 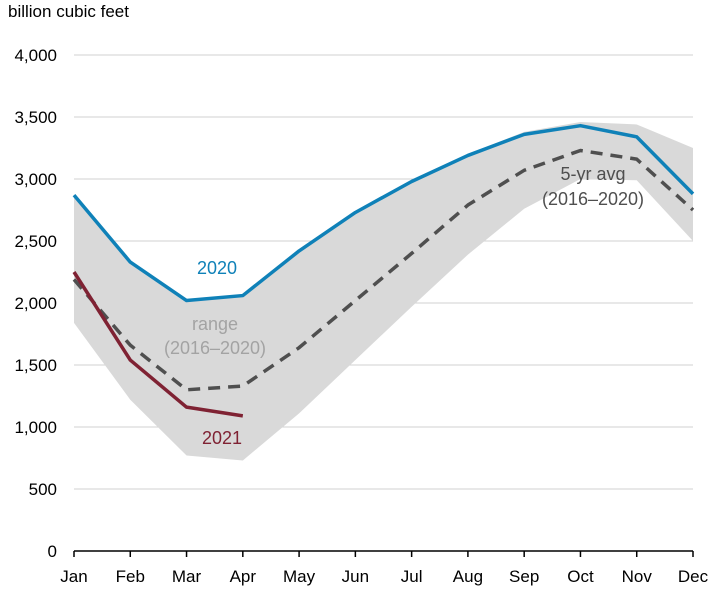 I want to click on y-tick-label-4000: 4,000, so click(x=35, y=55).